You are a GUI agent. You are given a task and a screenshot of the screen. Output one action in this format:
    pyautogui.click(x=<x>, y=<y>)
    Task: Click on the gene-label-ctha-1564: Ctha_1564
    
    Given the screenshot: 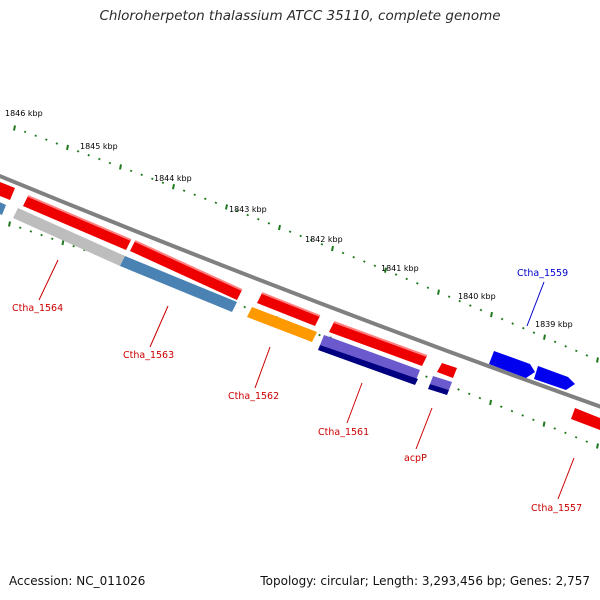 What is the action you would take?
    pyautogui.click(x=37, y=308)
    